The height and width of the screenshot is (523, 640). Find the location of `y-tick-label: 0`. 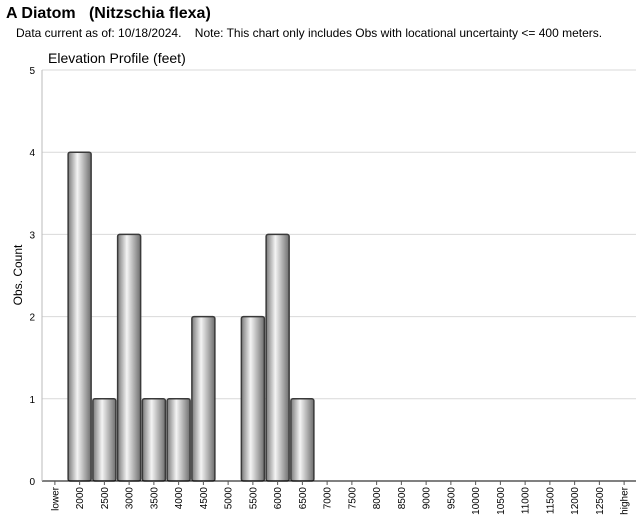

y-tick-label: 0 is located at coordinates (32, 482).